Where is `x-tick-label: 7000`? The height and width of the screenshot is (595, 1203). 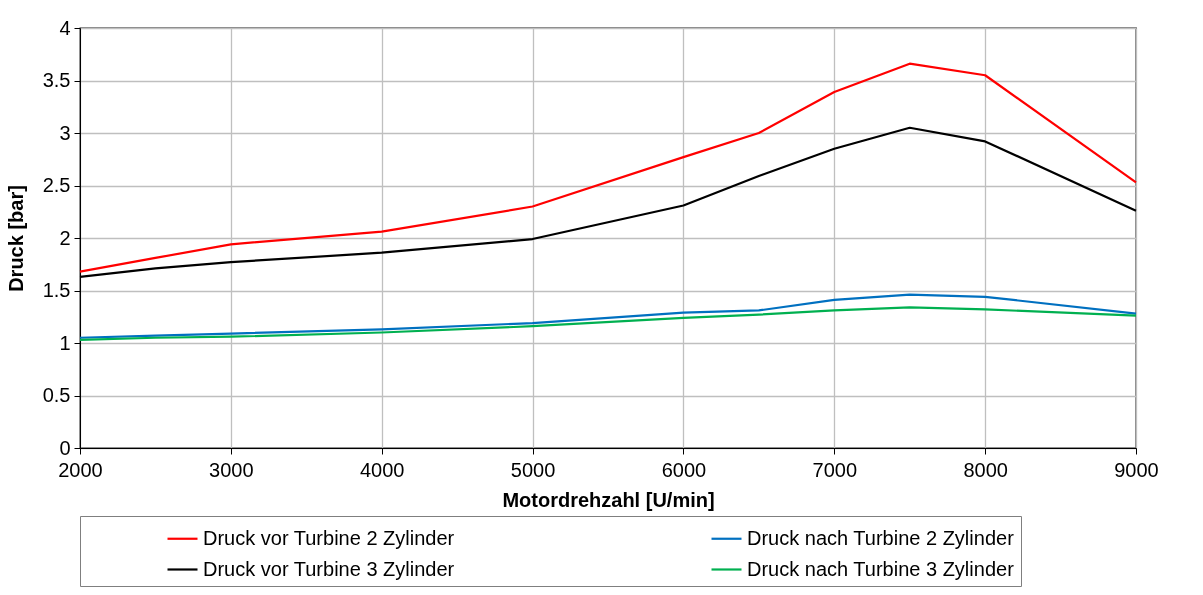 x-tick-label: 7000 is located at coordinates (835, 469).